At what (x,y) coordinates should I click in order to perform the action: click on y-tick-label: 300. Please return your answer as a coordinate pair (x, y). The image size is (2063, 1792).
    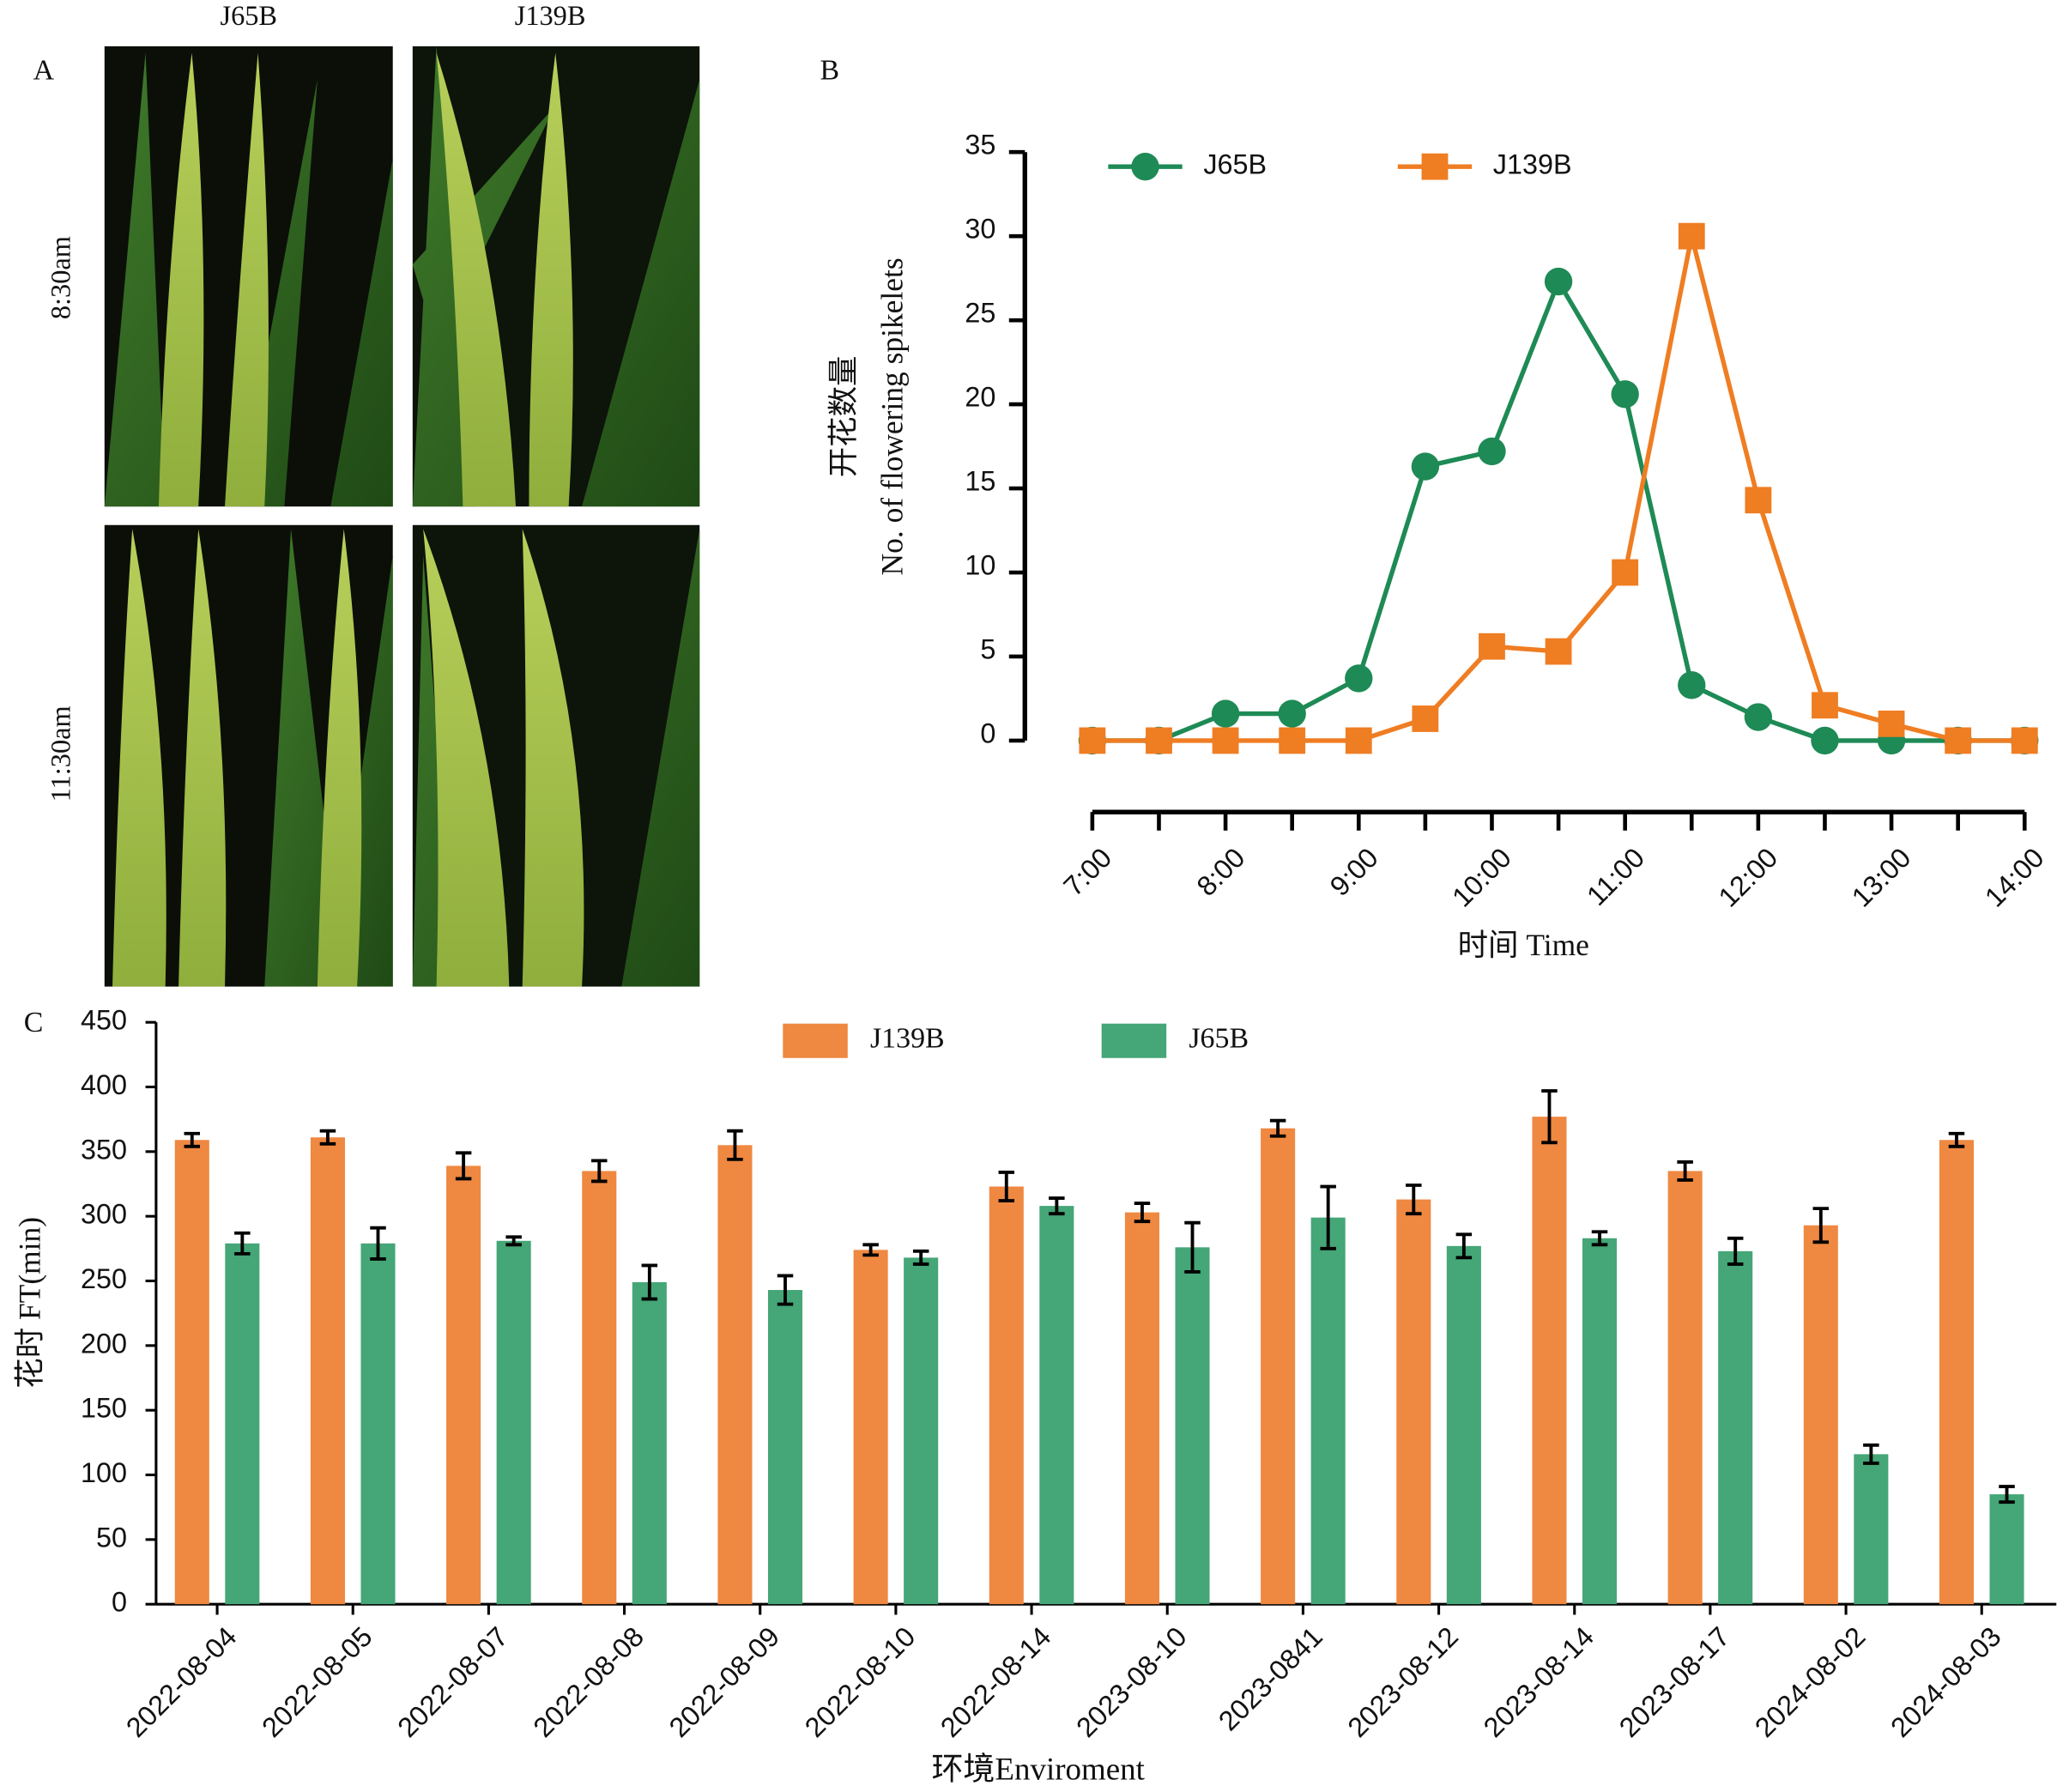
    Looking at the image, I should click on (104, 1214).